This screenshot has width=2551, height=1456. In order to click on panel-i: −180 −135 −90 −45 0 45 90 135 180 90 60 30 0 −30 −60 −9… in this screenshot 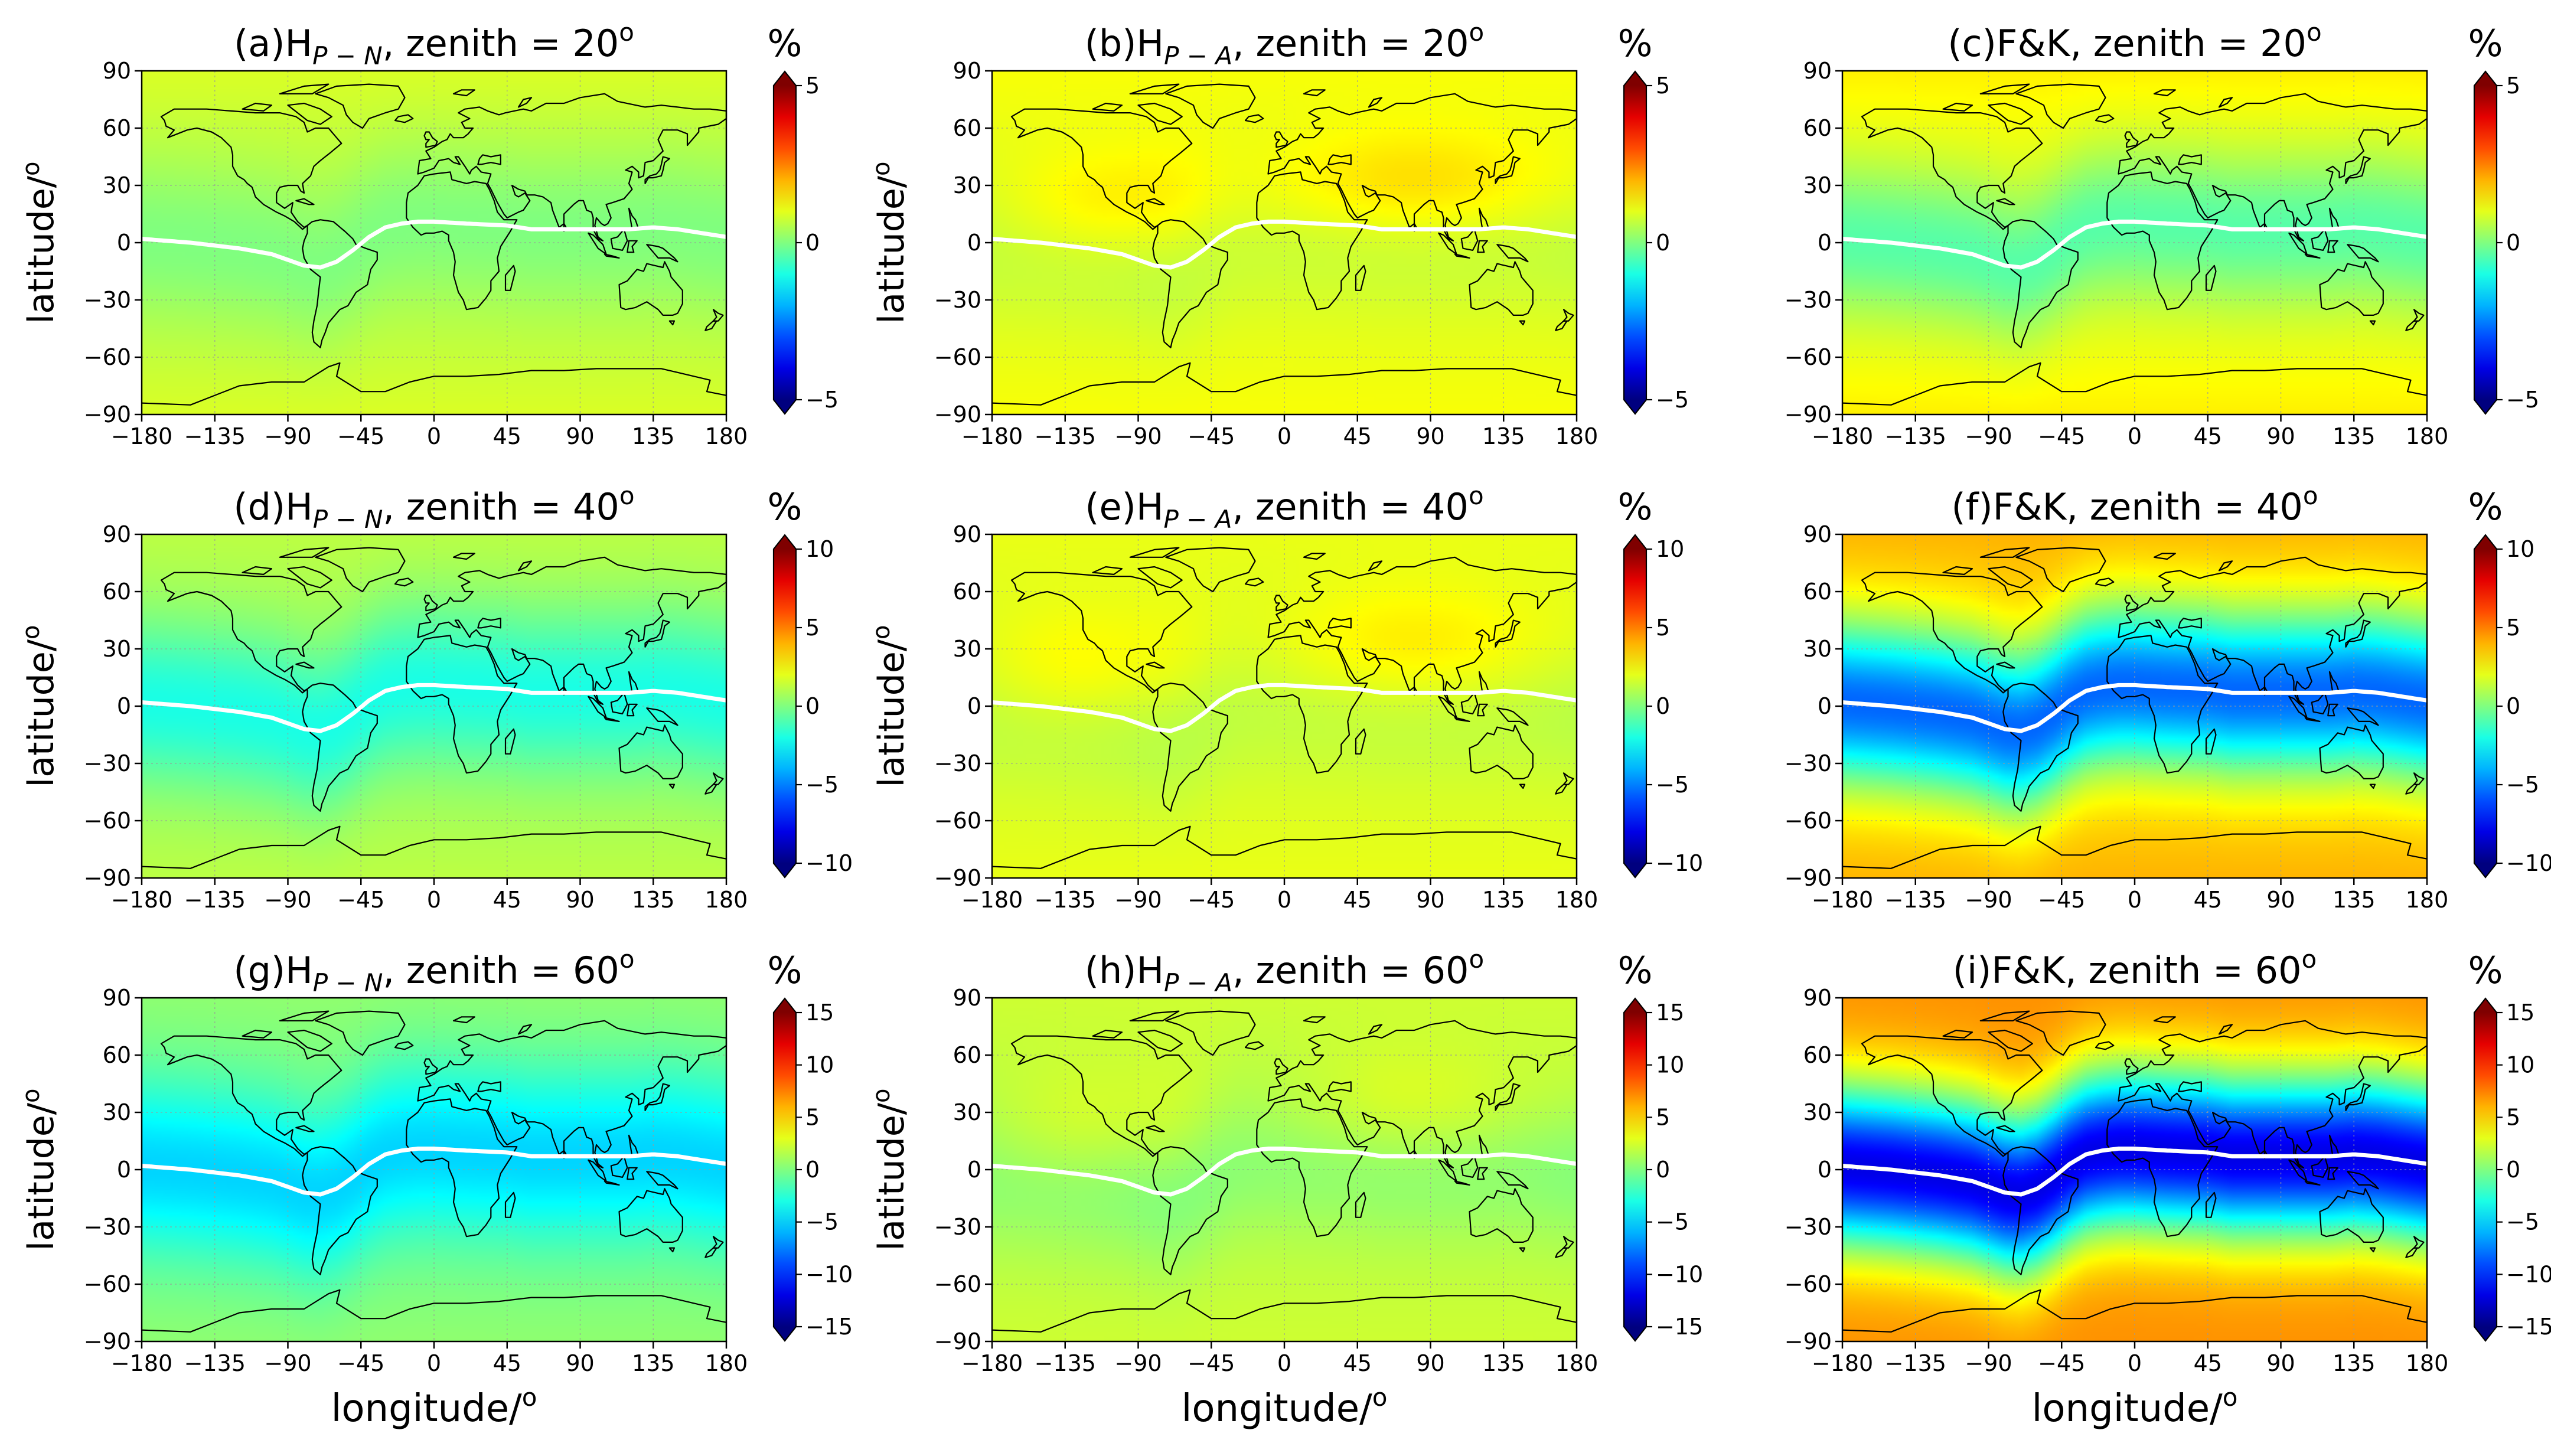, I will do `click(2168, 1188)`.